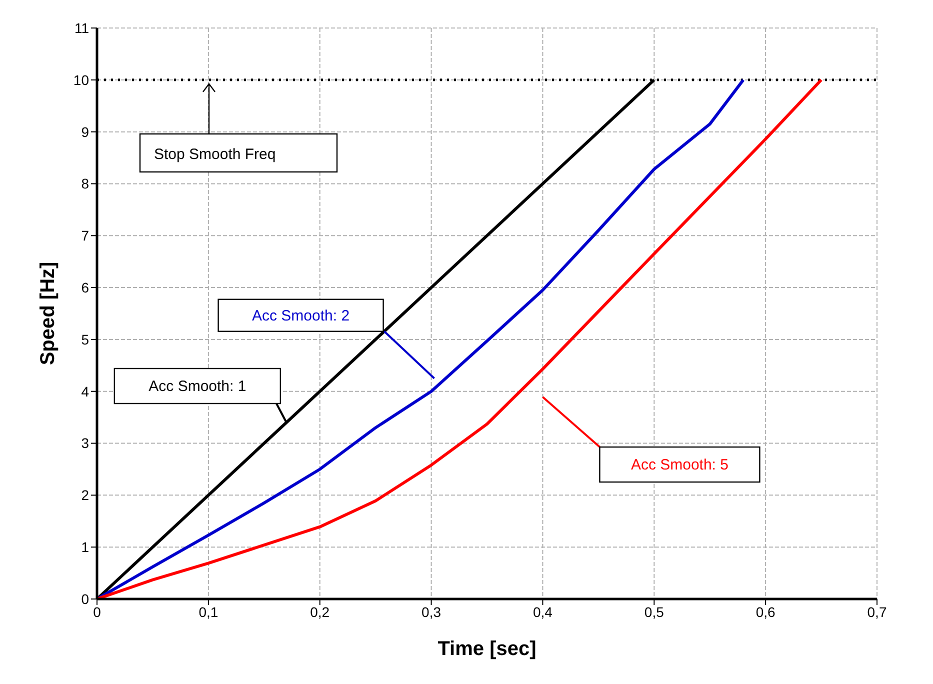 The width and height of the screenshot is (933, 684). Describe the element at coordinates (48, 314) in the screenshot. I see `y-axis-title: Speed [Hz]` at that location.